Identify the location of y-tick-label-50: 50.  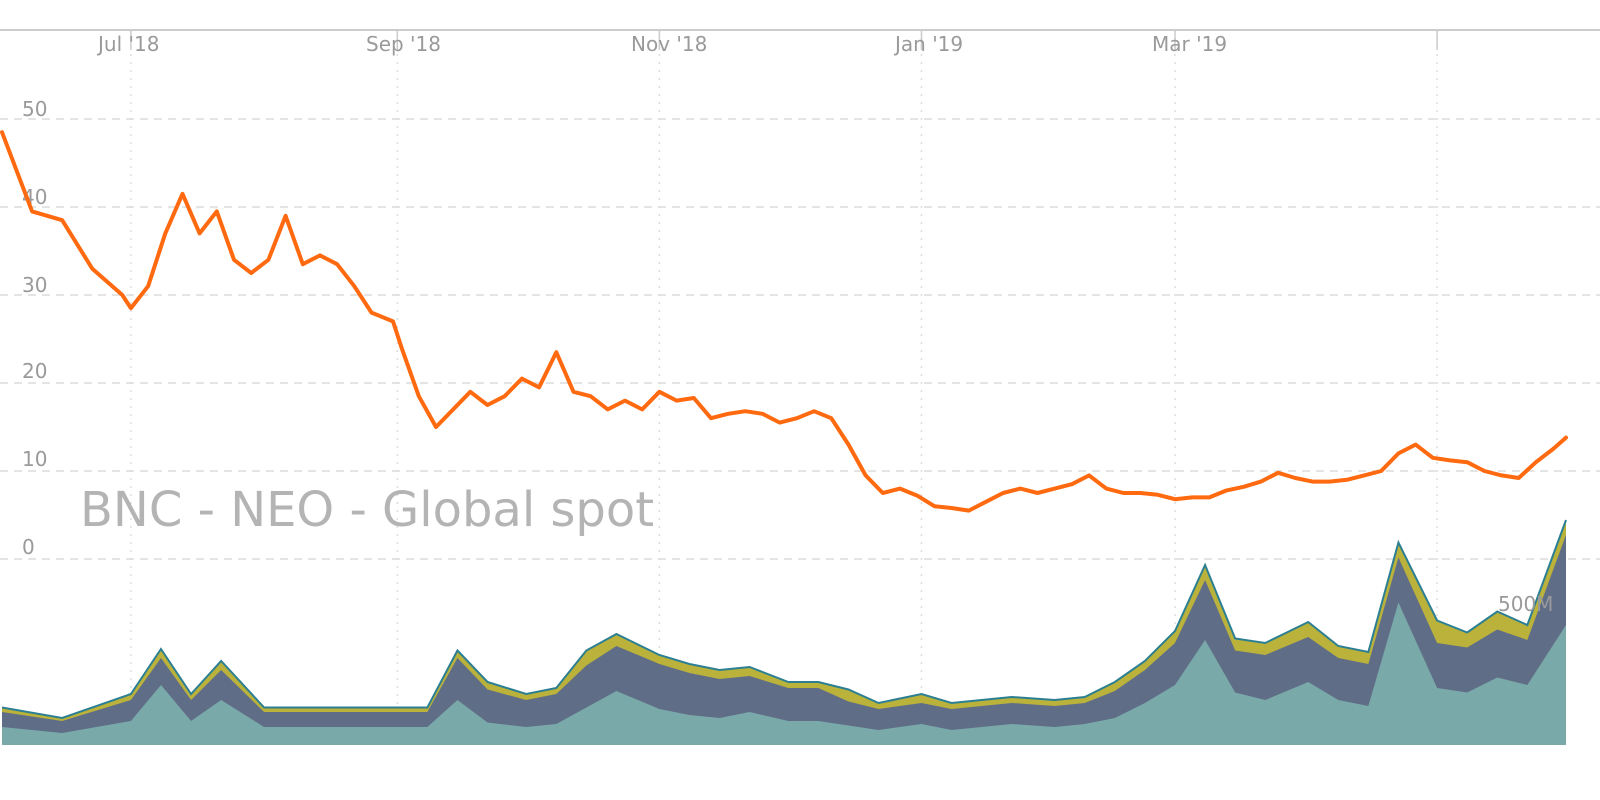
(34, 109).